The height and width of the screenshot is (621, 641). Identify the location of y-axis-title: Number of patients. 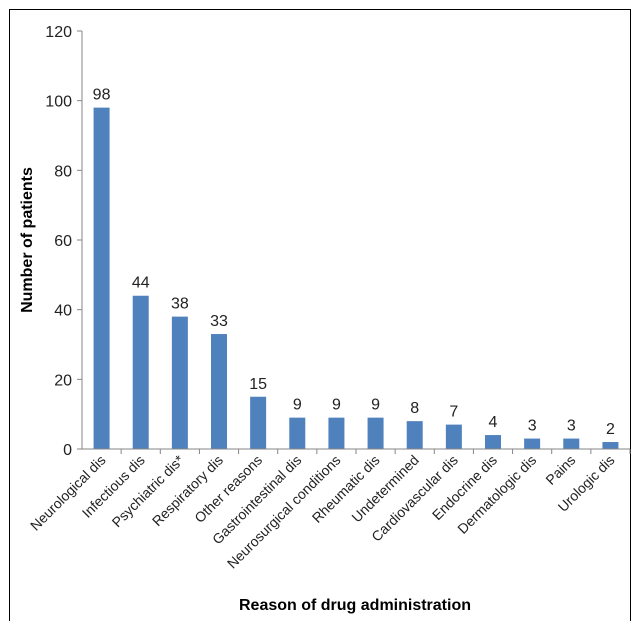
(27, 240).